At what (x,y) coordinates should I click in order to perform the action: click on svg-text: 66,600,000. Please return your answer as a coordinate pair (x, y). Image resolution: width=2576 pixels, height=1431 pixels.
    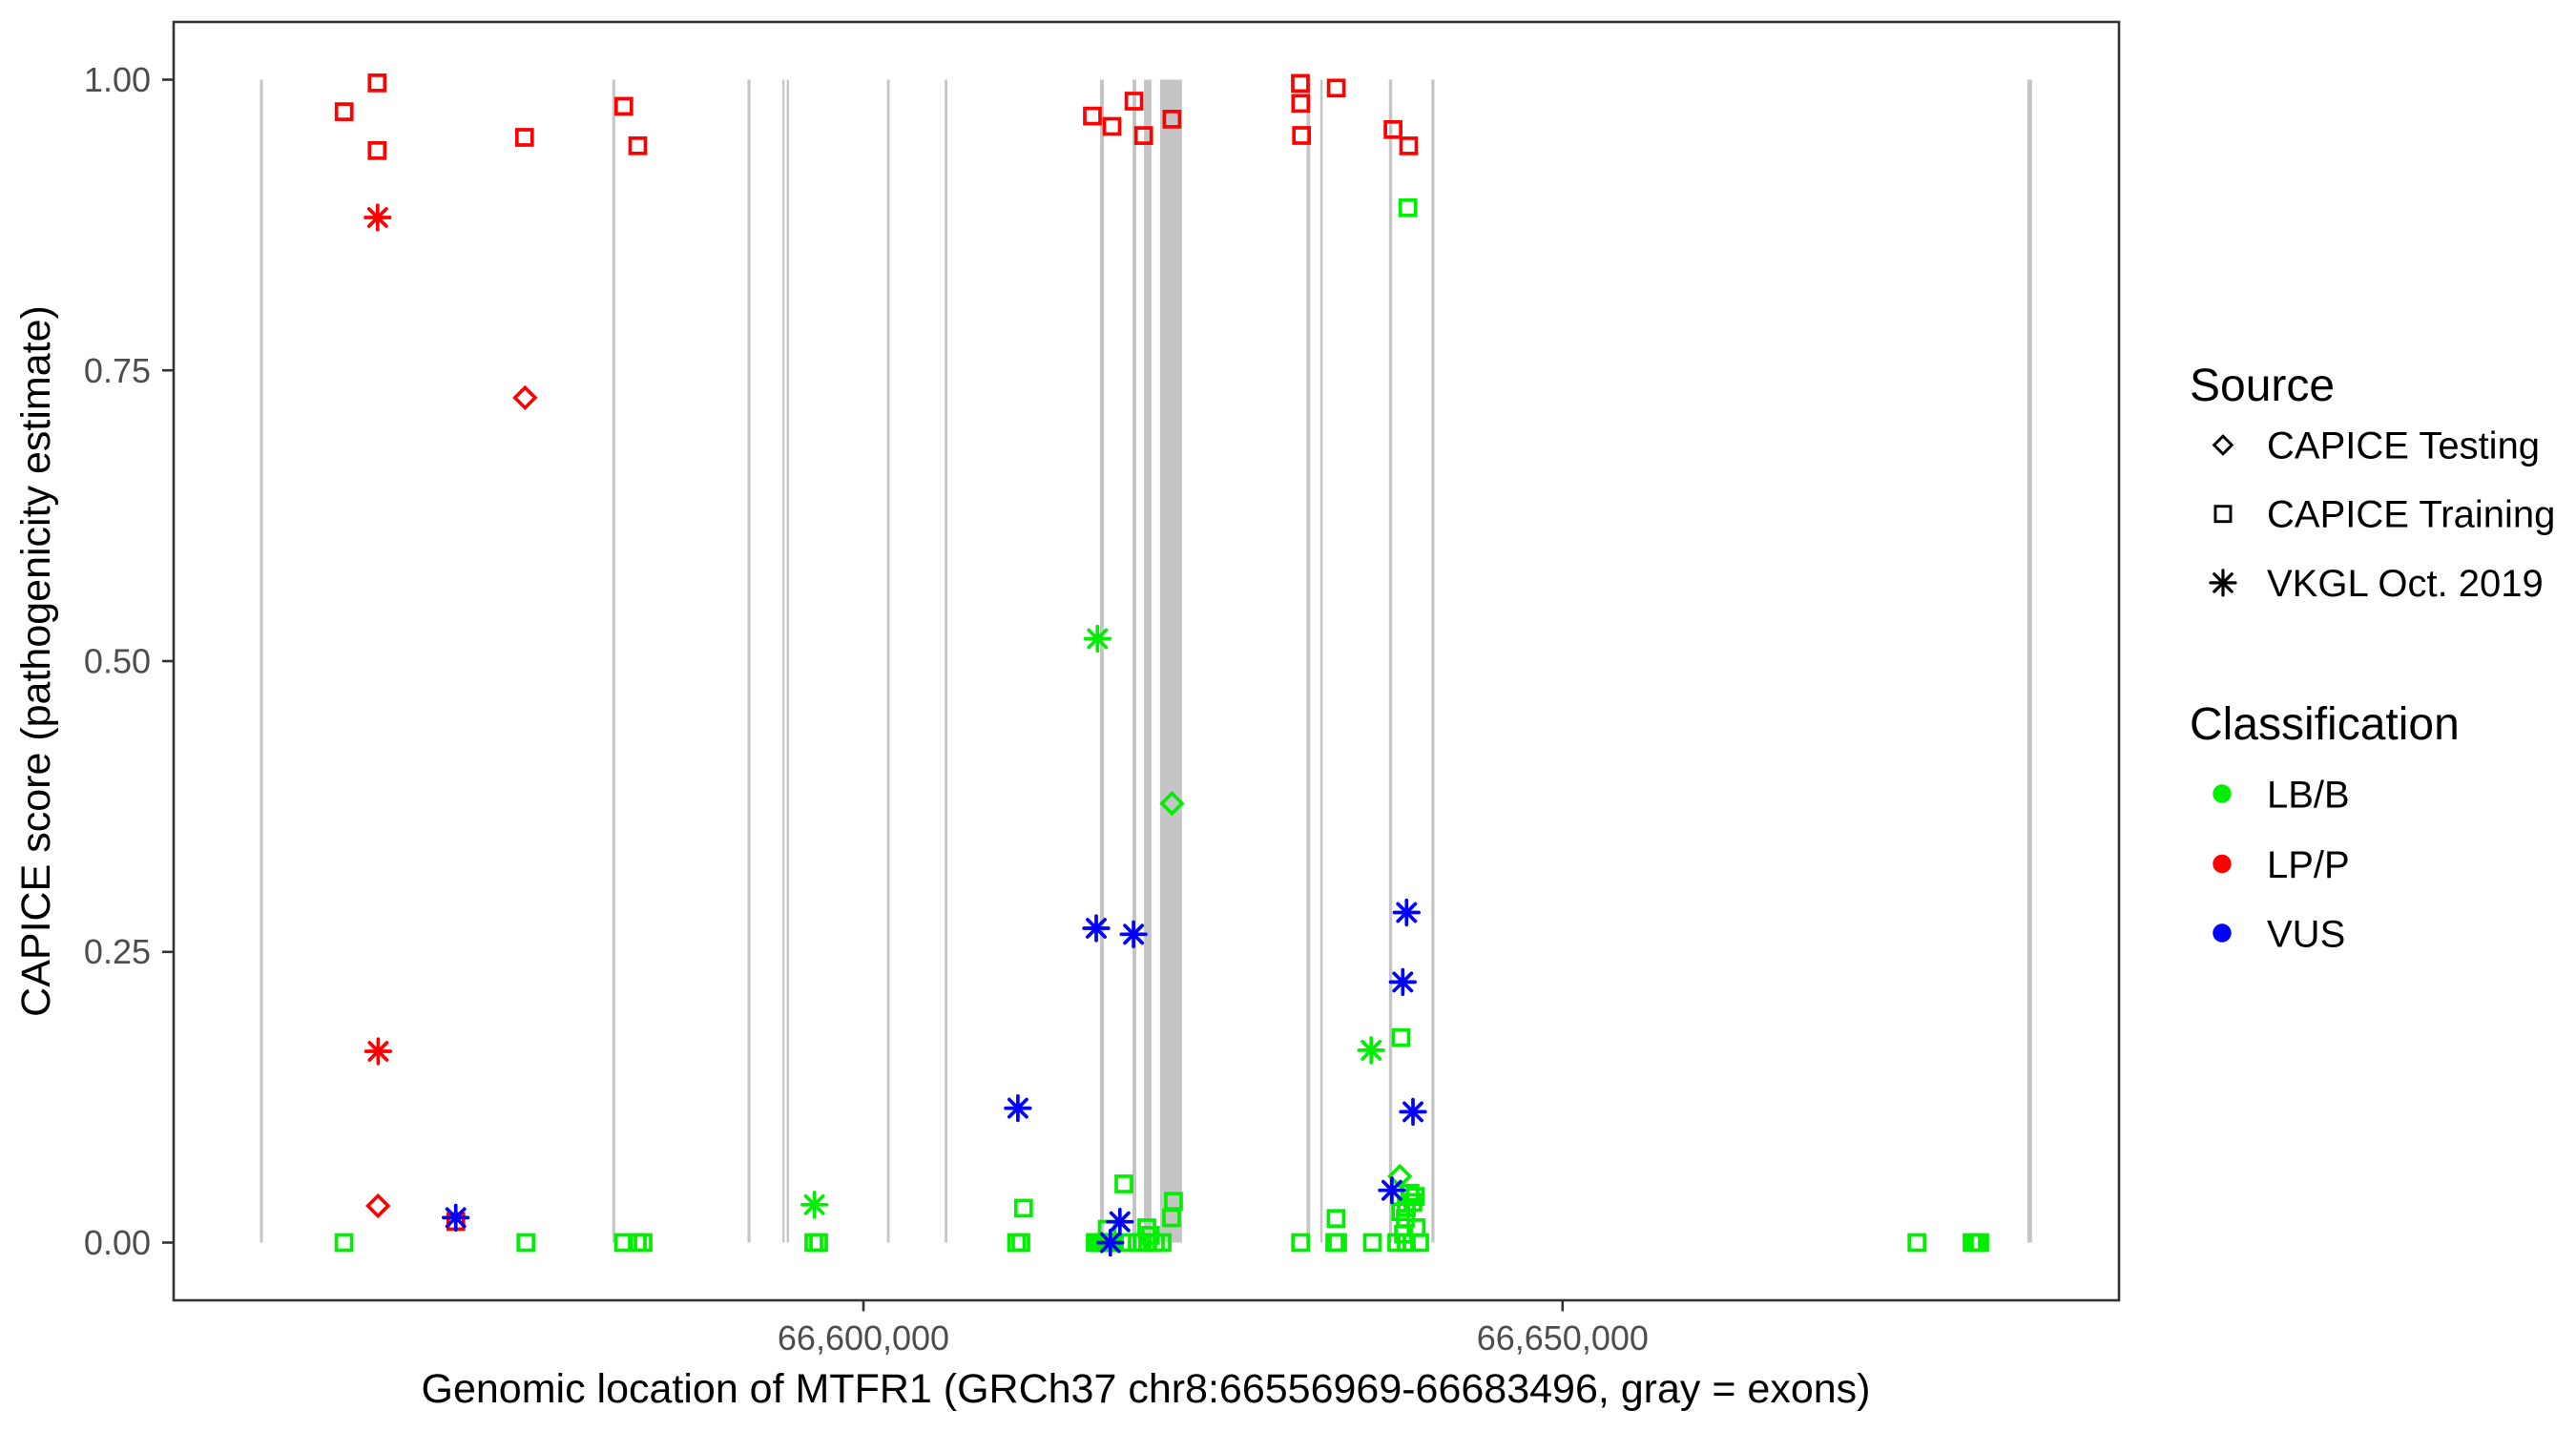
    Looking at the image, I should click on (863, 1338).